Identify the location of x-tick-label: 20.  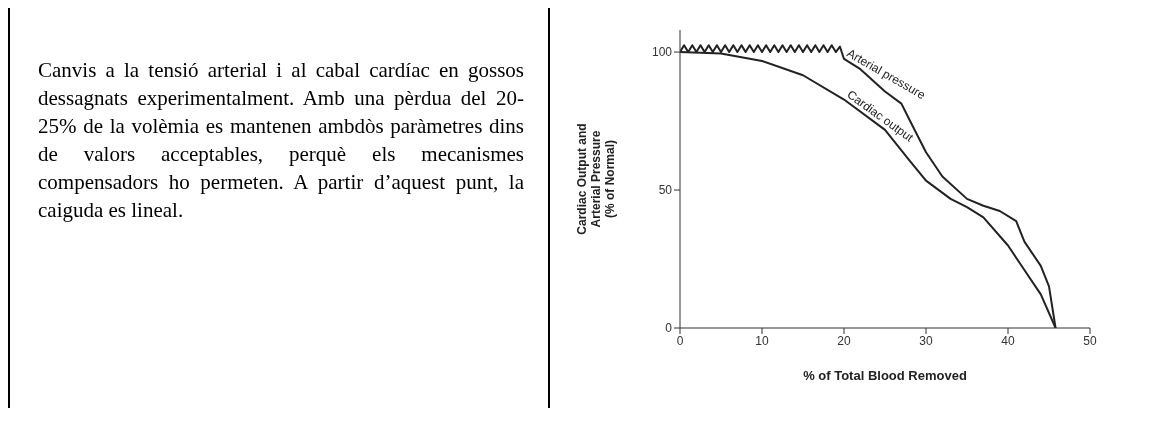
(844, 340).